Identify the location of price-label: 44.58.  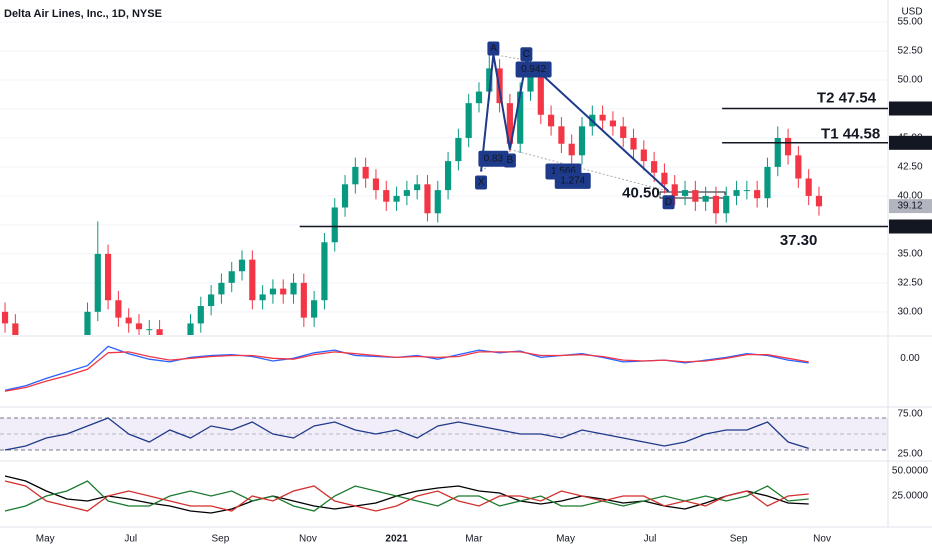
(909, 142).